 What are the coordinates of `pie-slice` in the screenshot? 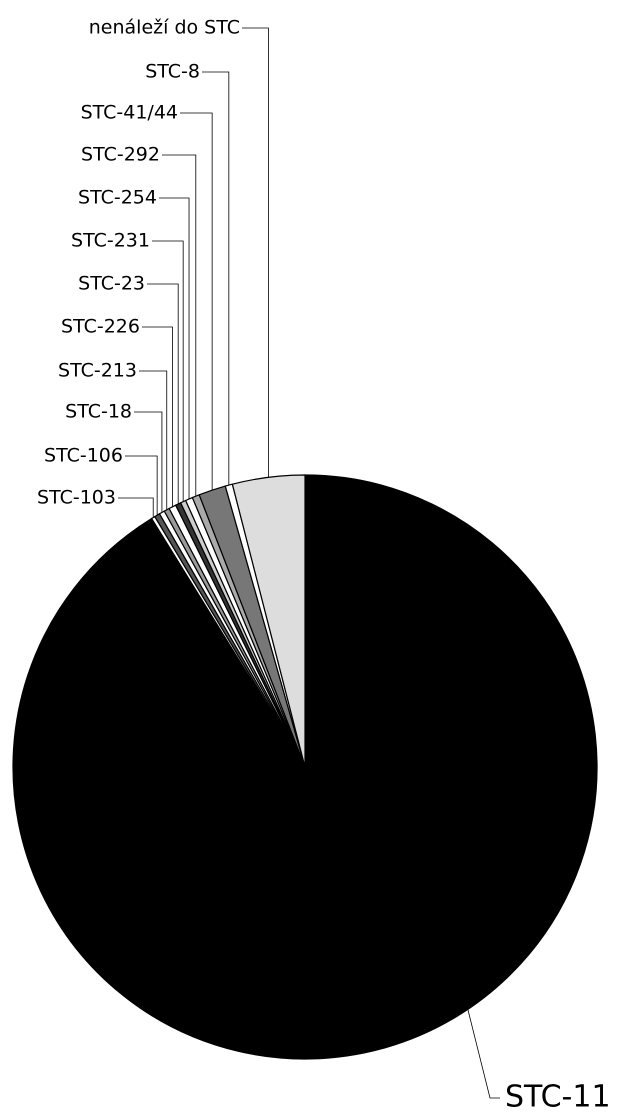 It's located at (268, 621).